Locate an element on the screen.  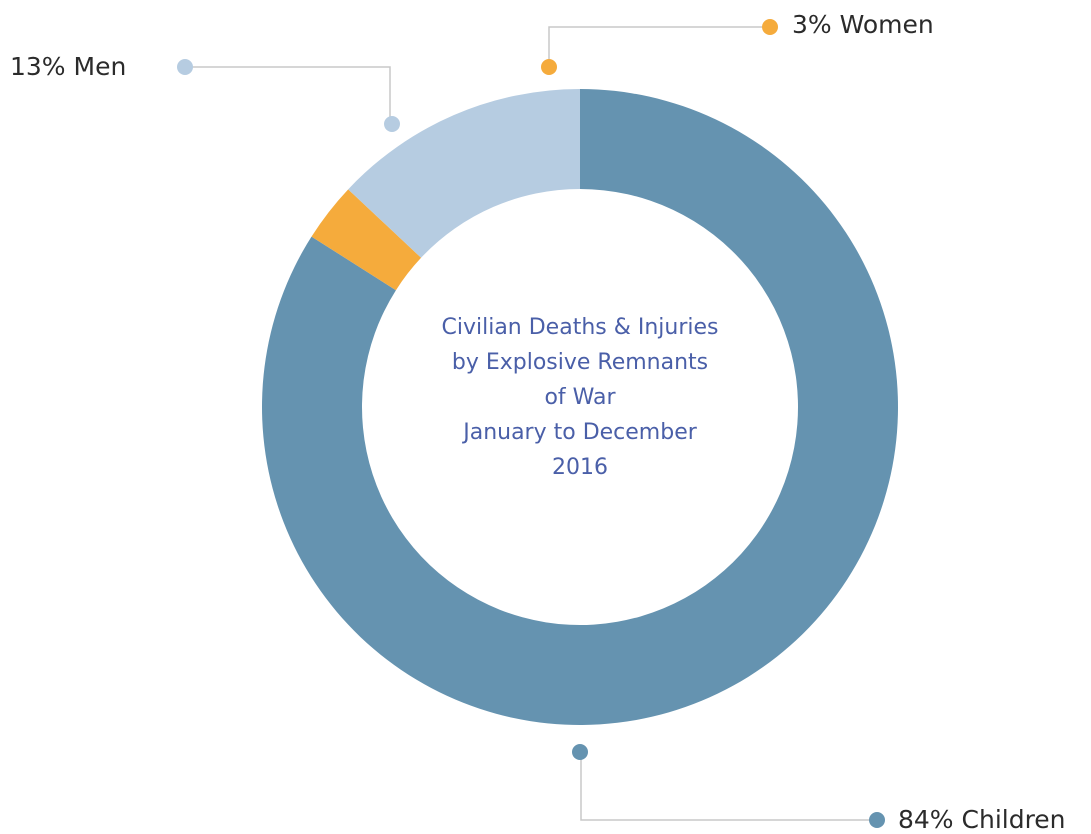
chart-title-line-1: Civilian Deaths & Injuries is located at coordinates (580, 327).